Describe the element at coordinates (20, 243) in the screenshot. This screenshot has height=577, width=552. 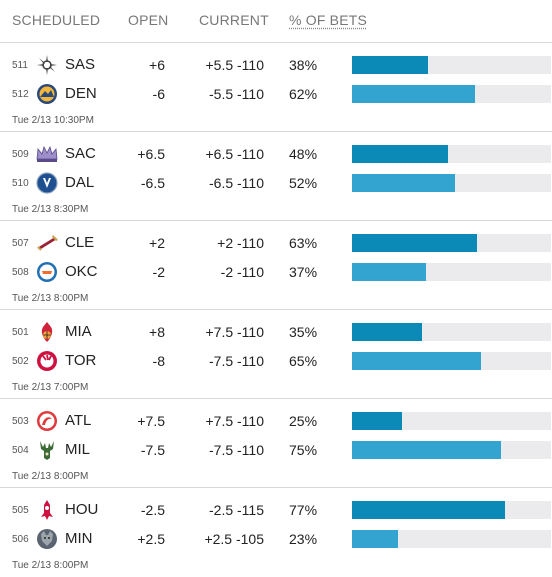
I see `rotation-number: 507` at that location.